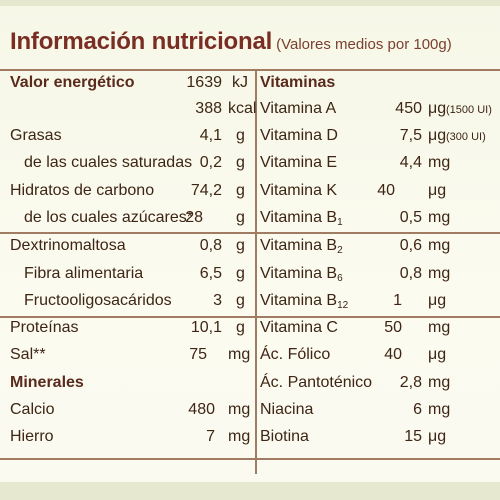 This screenshot has height=500, width=500. I want to click on vitamin-label: Vitamina B2, so click(301, 246).